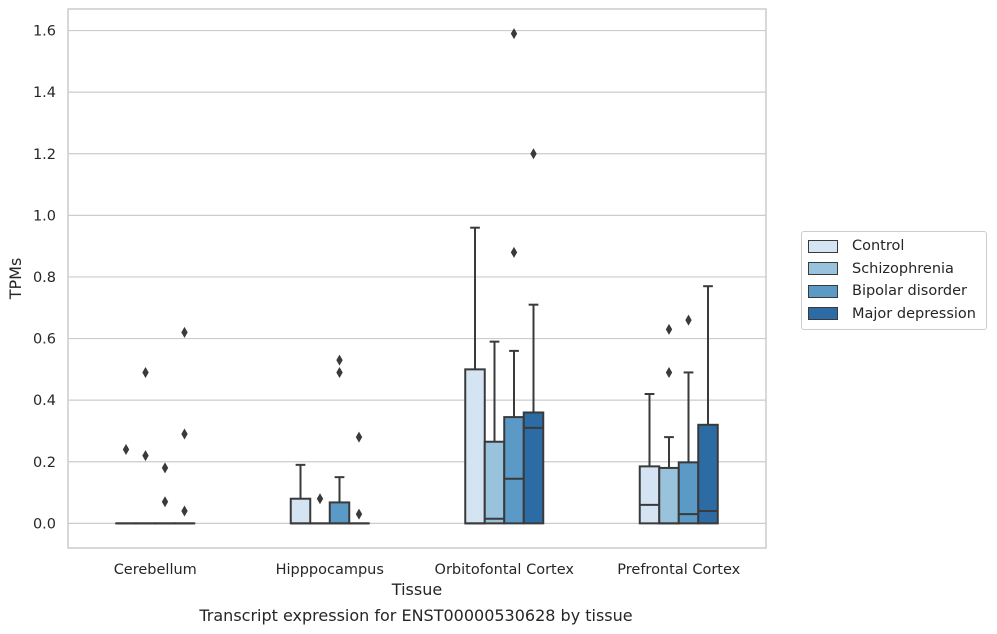  What do you see at coordinates (44, 340) in the screenshot?
I see `y-tick-label: 0.6` at bounding box center [44, 340].